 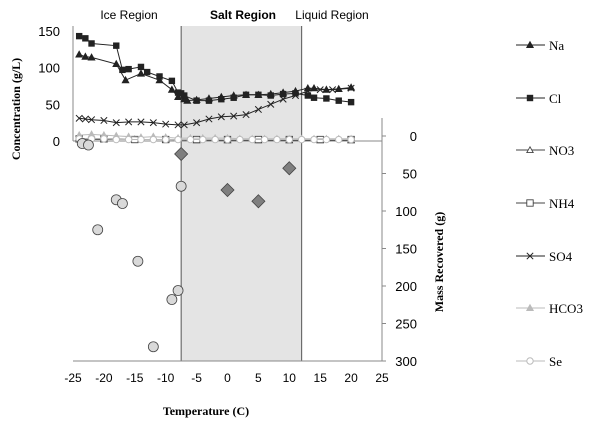 I want to click on series-so4, so click(x=215, y=106).